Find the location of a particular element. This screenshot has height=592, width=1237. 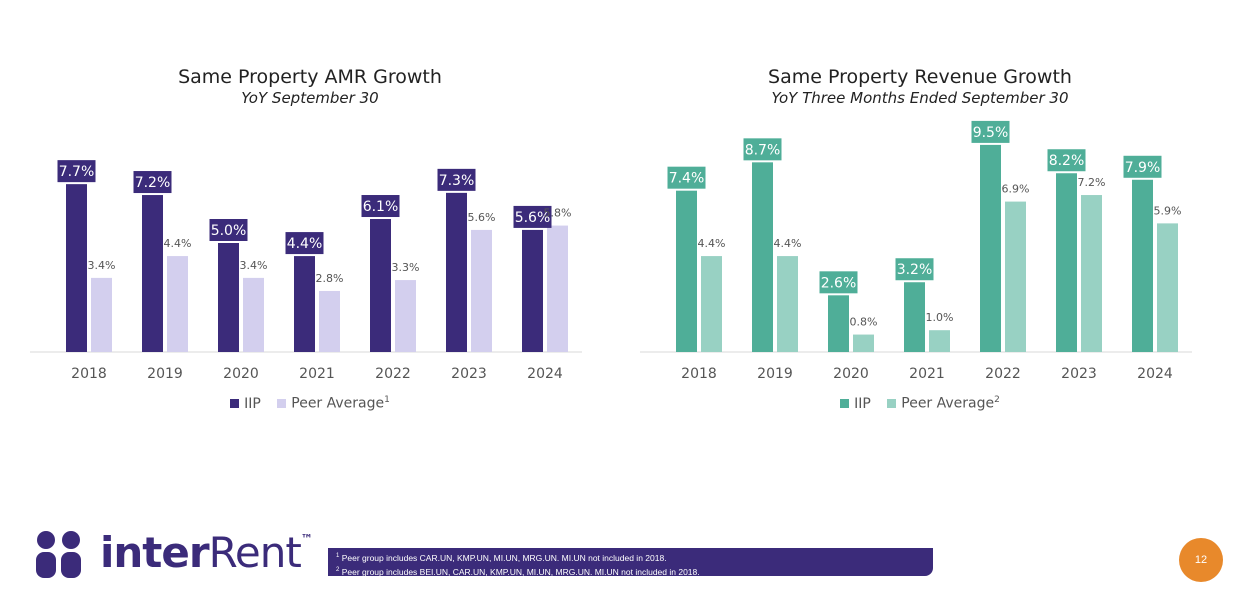

data-label-peer-2022: 3.3% is located at coordinates (406, 267).